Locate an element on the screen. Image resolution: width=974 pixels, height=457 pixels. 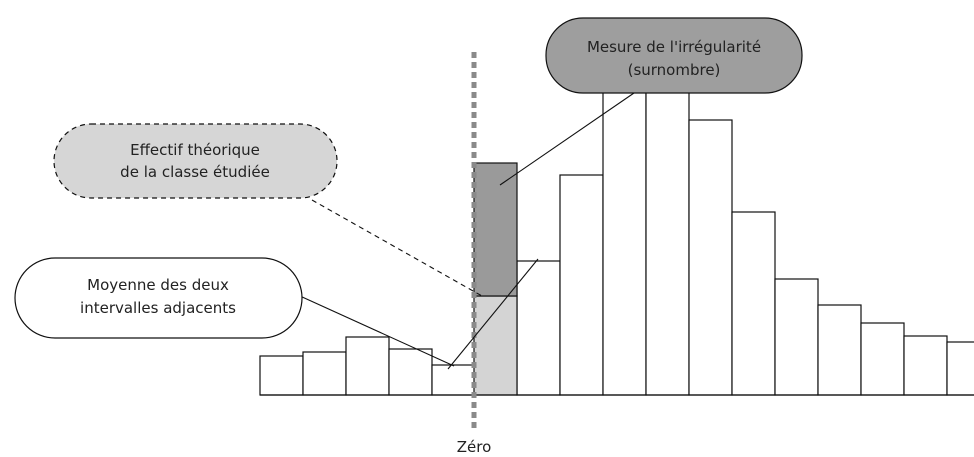
callout-irregularity-line1: Mesure de l'irrégularité is located at coordinates (674, 47).